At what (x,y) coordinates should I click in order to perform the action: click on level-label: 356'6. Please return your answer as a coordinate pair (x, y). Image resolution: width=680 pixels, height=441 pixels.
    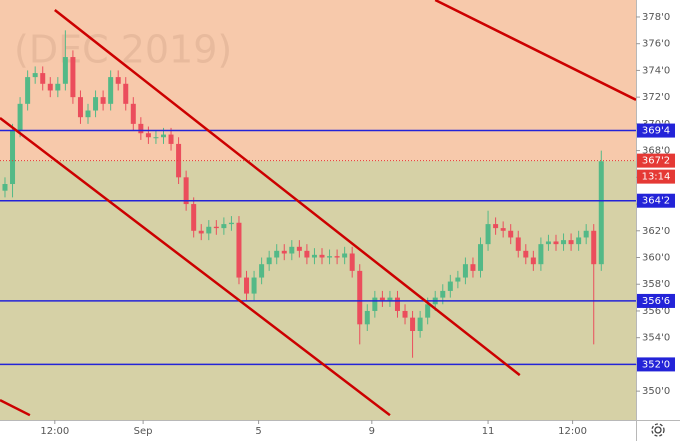
    Looking at the image, I should click on (656, 301).